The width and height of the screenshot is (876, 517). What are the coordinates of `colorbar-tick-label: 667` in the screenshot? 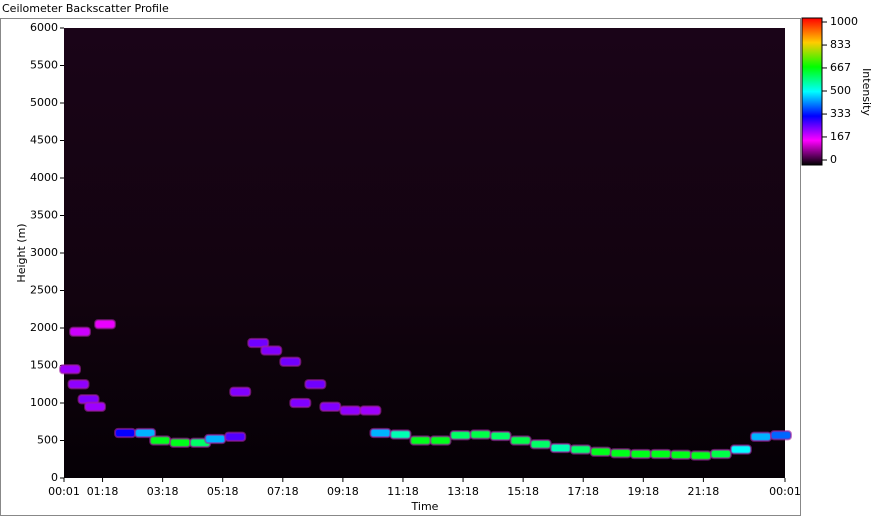 It's located at (840, 67).